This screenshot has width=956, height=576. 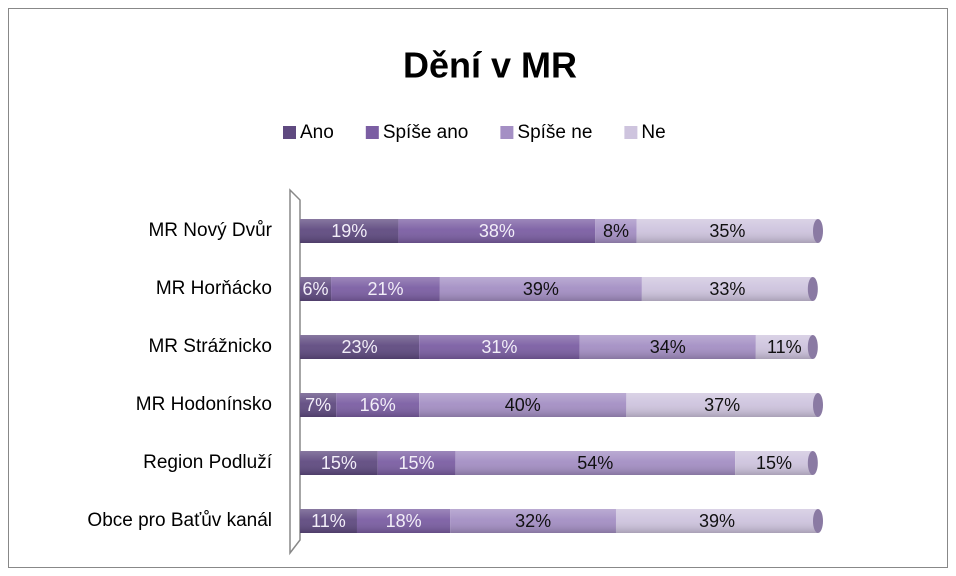 I want to click on value-label: 54%, so click(x=595, y=463).